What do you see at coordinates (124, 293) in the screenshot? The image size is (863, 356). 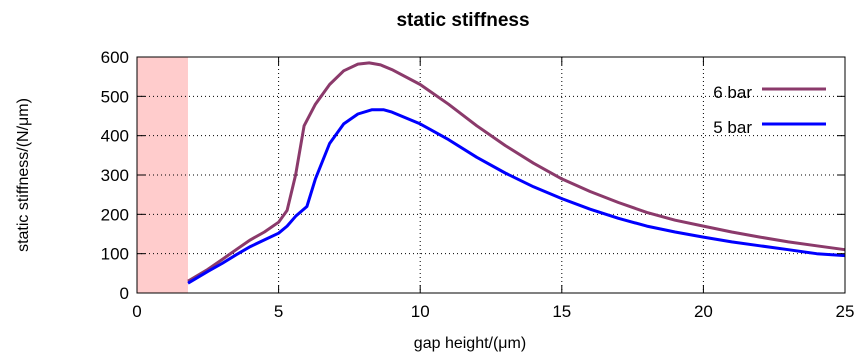 I see `y-tick-label: 0` at bounding box center [124, 293].